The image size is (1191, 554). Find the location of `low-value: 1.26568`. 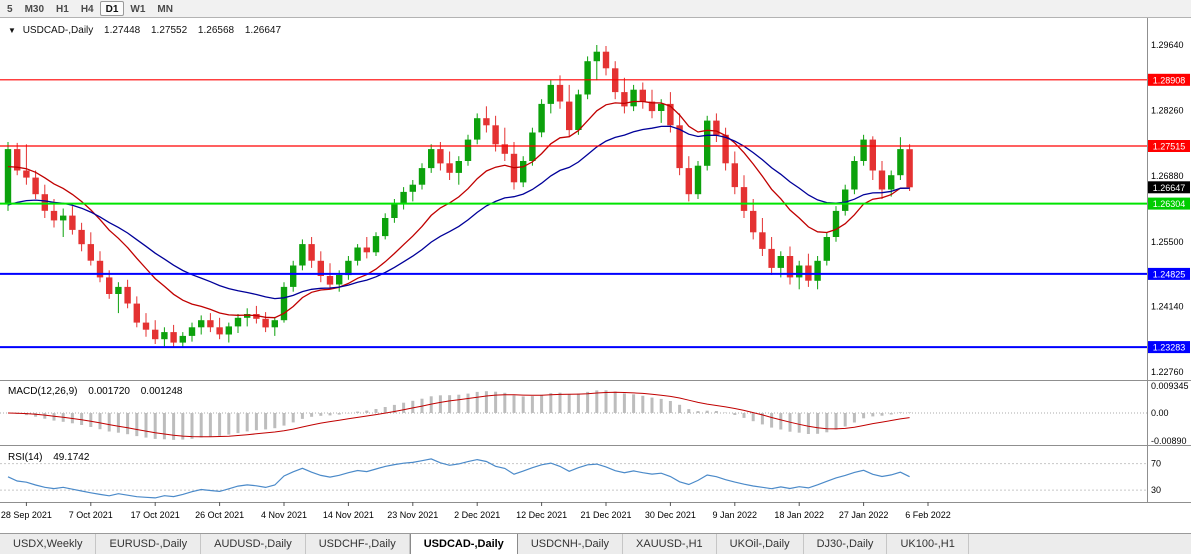

low-value: 1.26568 is located at coordinates (216, 30).